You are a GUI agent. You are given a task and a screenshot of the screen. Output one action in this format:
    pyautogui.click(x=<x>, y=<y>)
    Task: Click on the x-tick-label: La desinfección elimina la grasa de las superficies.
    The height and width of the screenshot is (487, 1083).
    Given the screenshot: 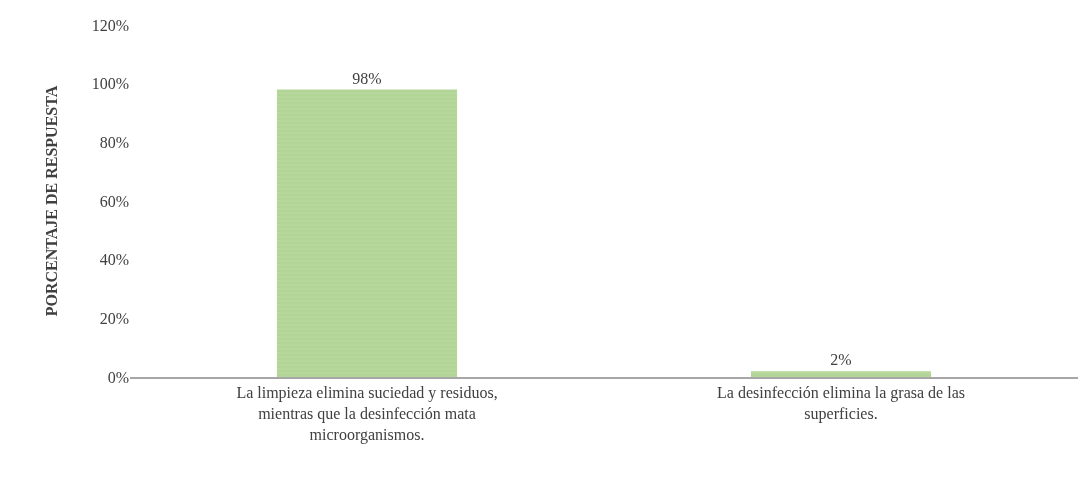 What is the action you would take?
    pyautogui.click(x=841, y=403)
    